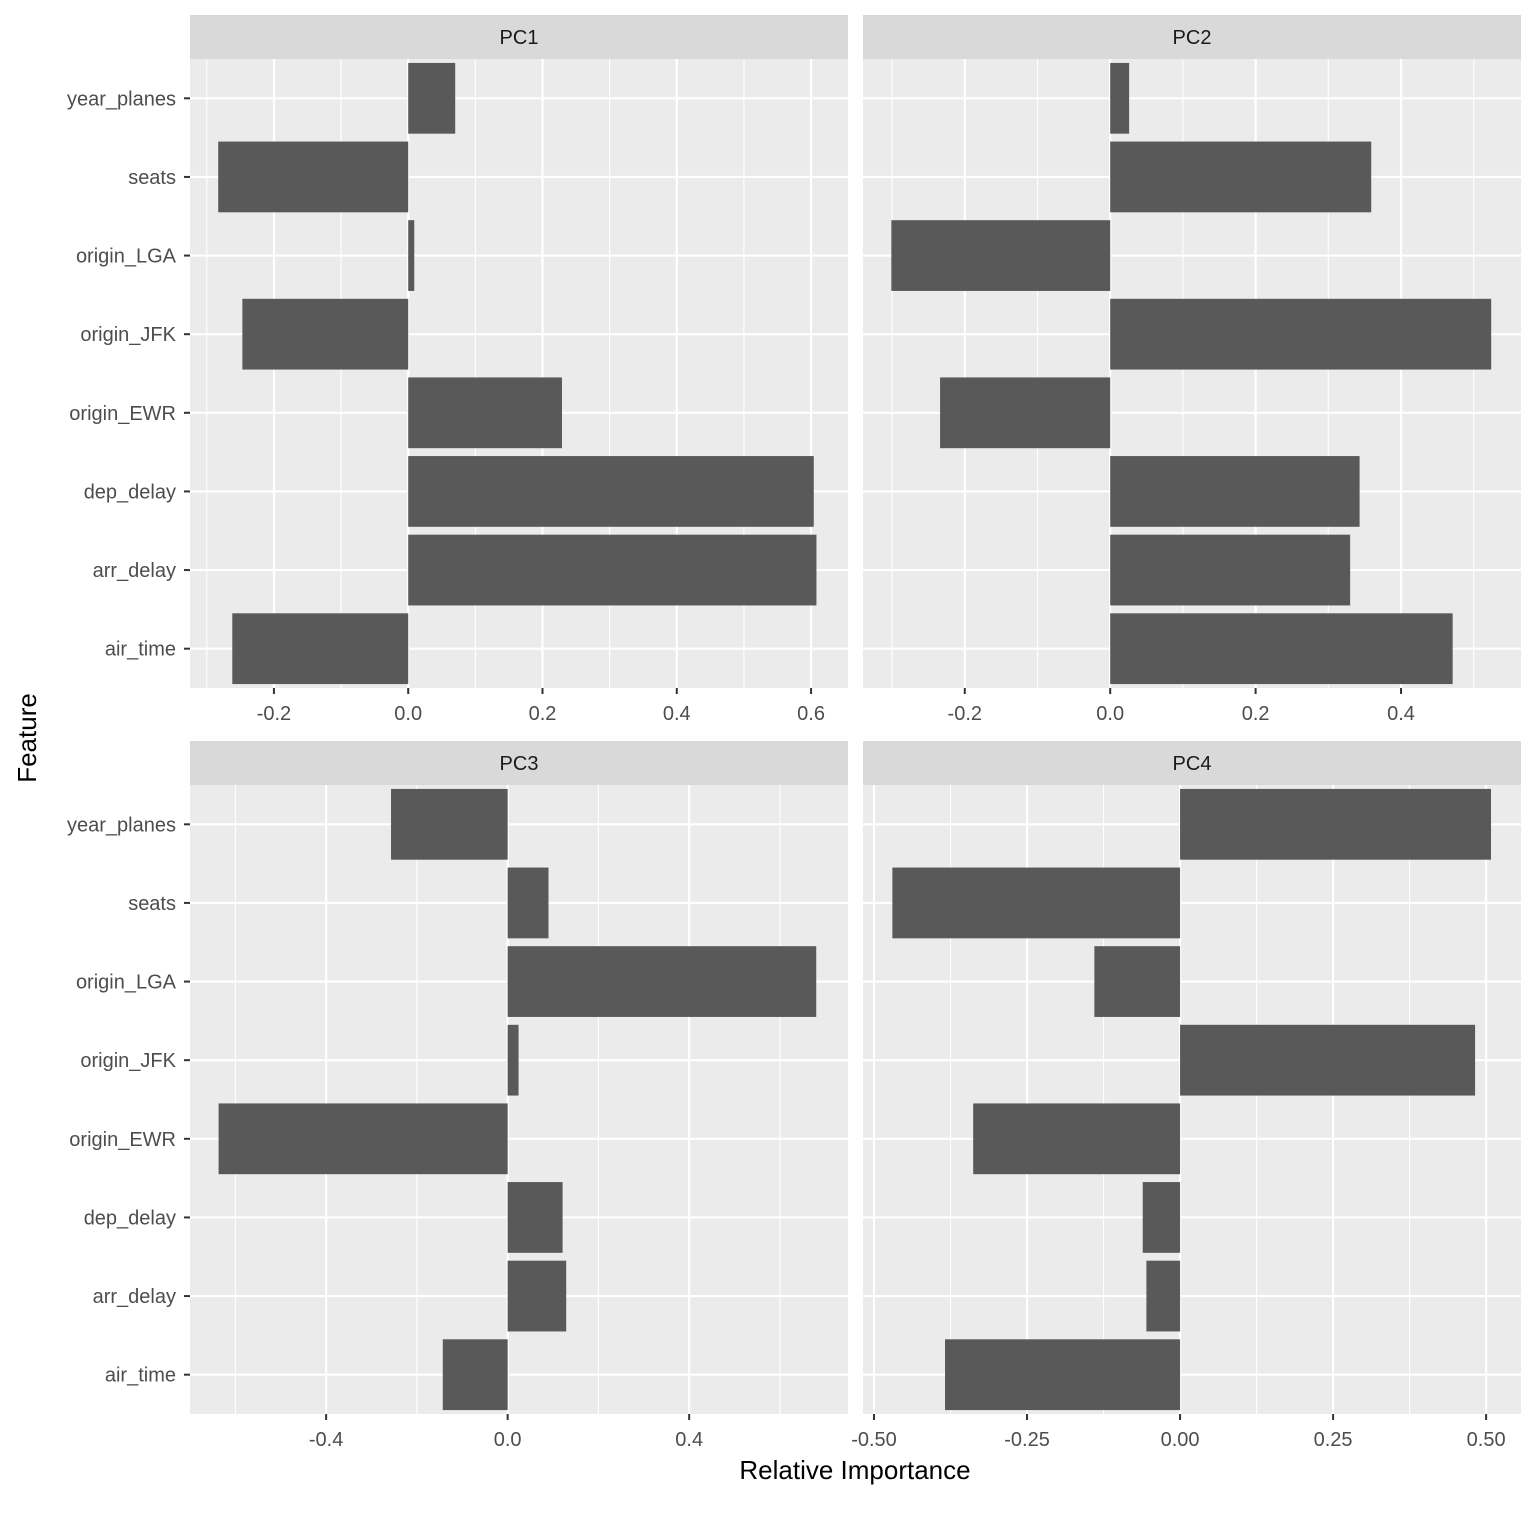  I want to click on x-tick-label: 0.50, so click(1486, 1440).